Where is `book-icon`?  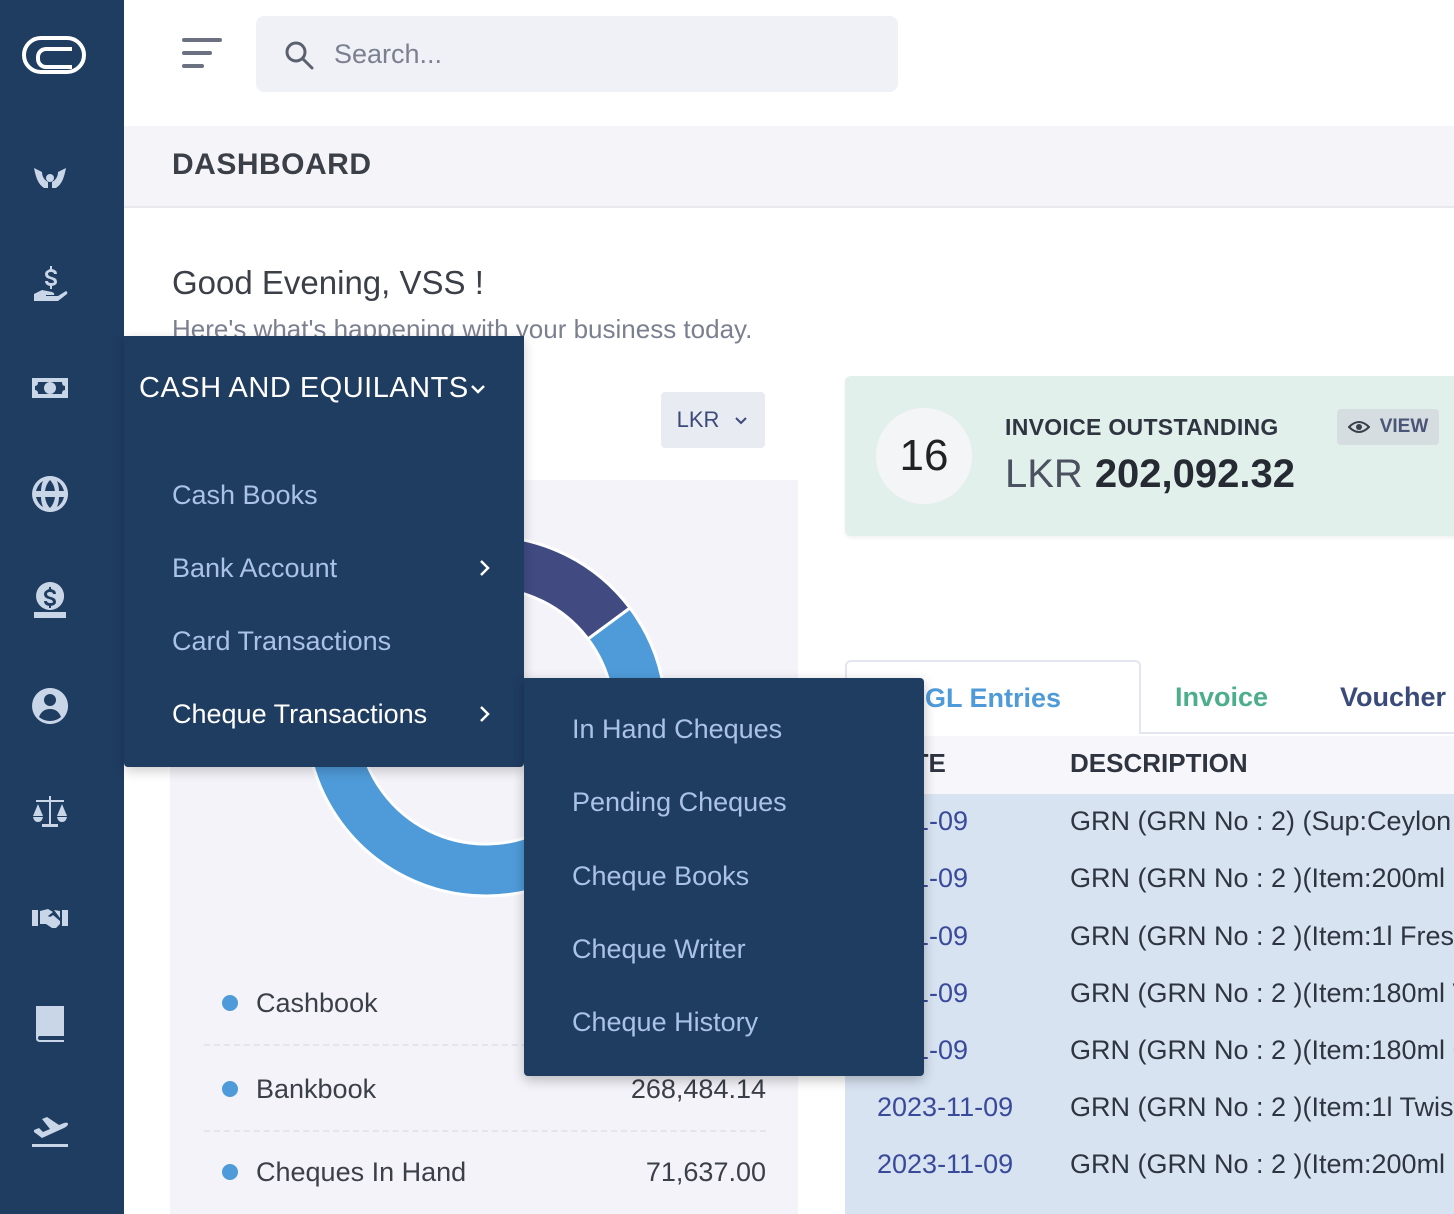 book-icon is located at coordinates (50, 1024).